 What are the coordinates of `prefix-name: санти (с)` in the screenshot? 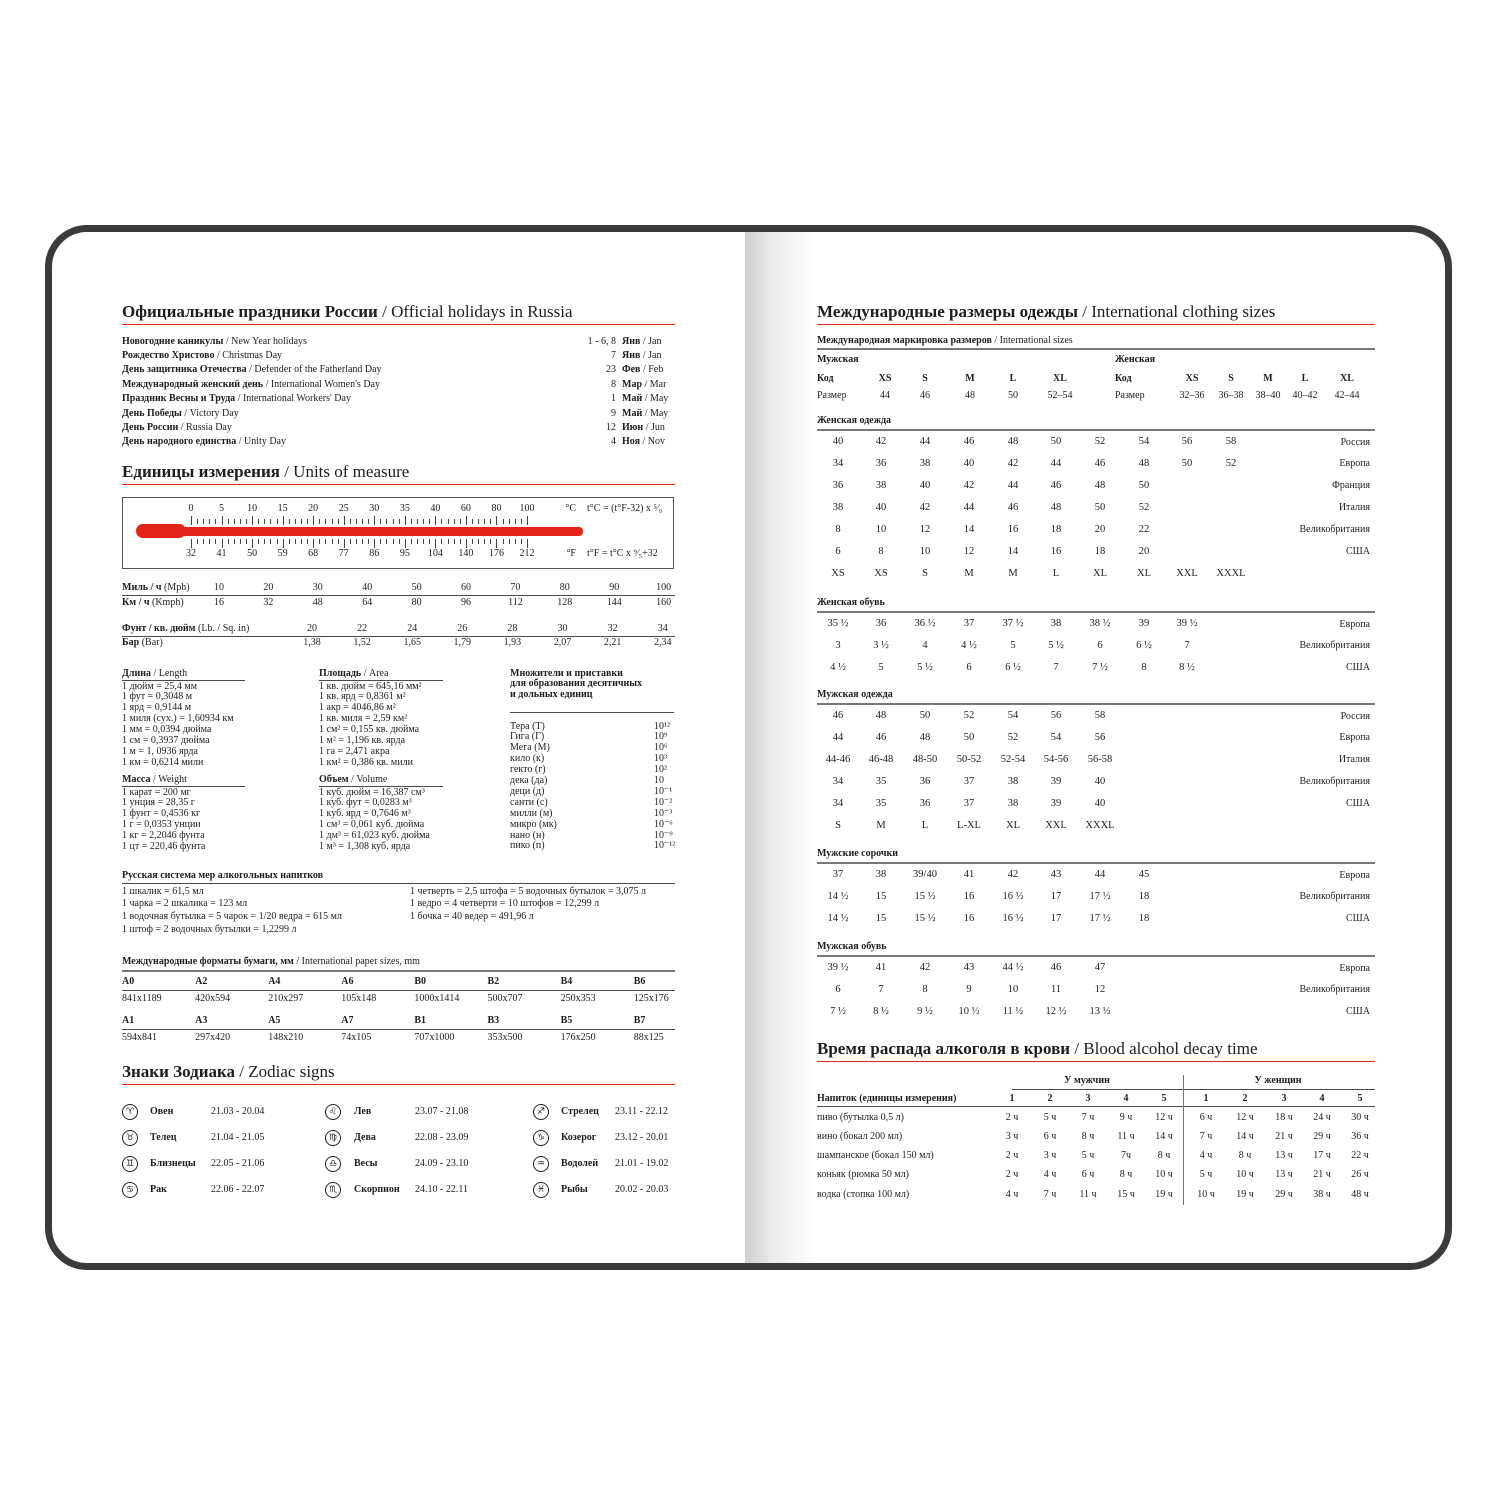 It's located at (529, 802).